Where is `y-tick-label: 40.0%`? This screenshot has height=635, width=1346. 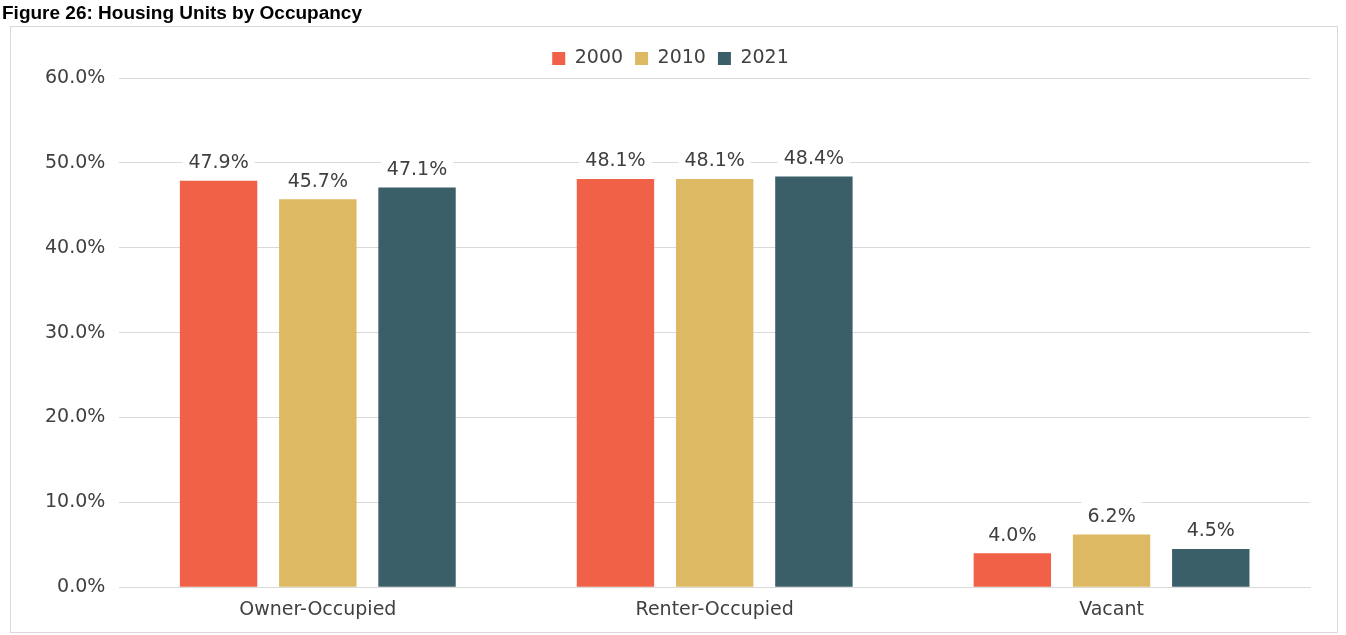
y-tick-label: 40.0% is located at coordinates (75, 245).